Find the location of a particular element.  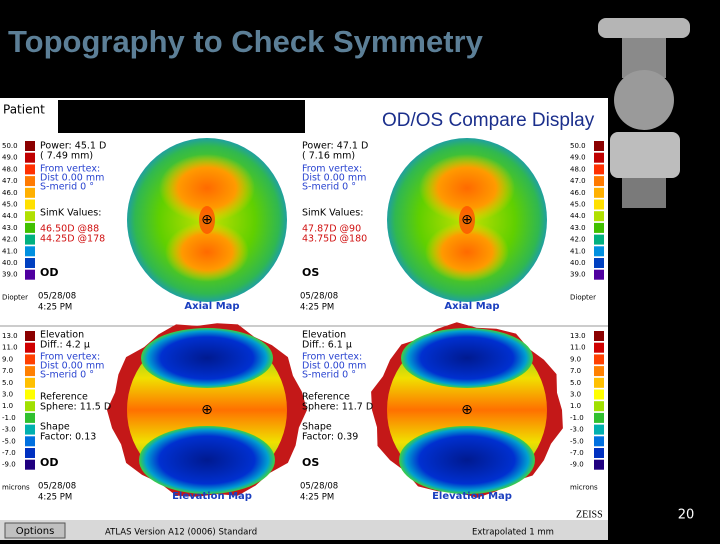

scale-label: -5.0 is located at coordinates (9, 441).